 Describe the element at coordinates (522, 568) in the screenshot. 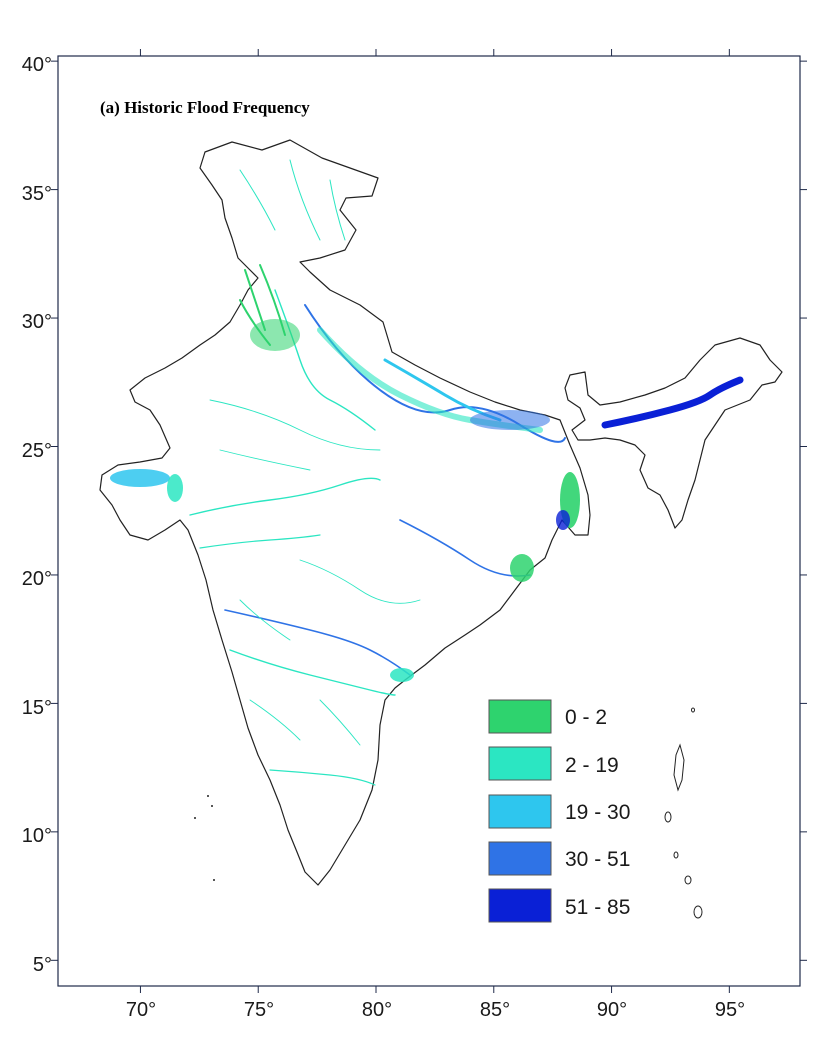

I see `orissa-coast-flood-zone` at that location.